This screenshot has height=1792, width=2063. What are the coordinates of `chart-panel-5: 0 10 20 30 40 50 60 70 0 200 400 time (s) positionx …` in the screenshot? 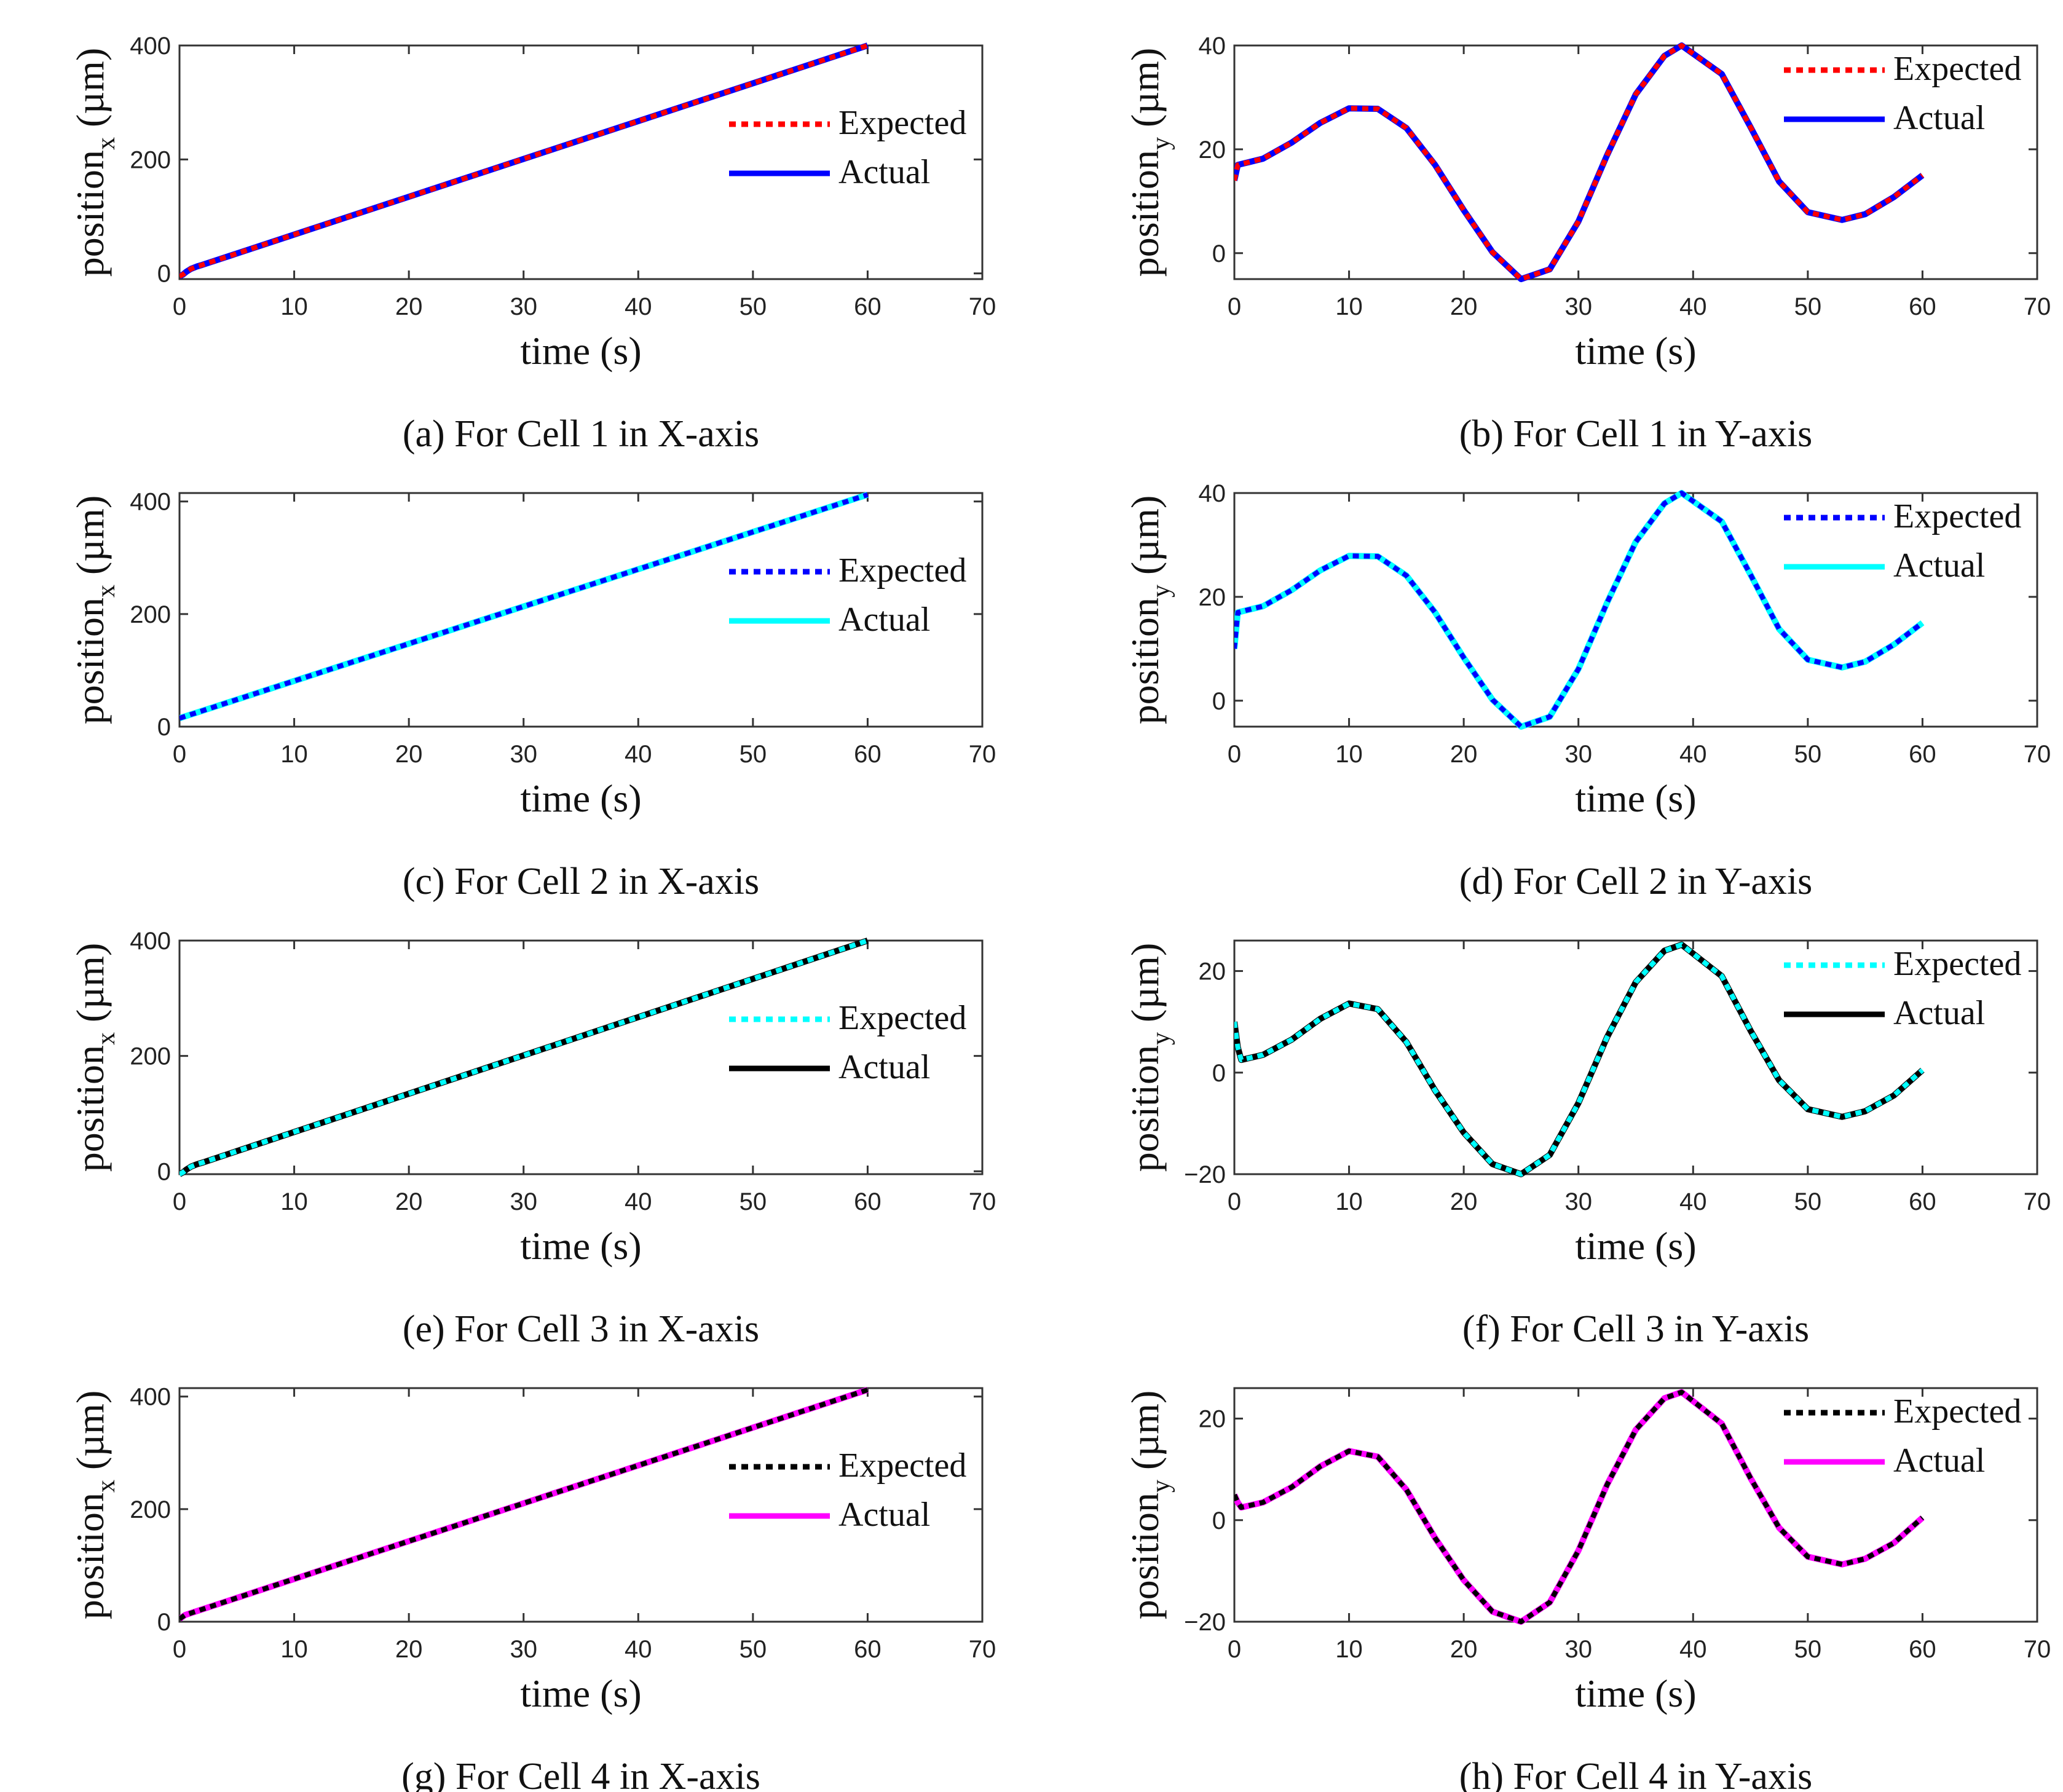 It's located at (532, 1139).